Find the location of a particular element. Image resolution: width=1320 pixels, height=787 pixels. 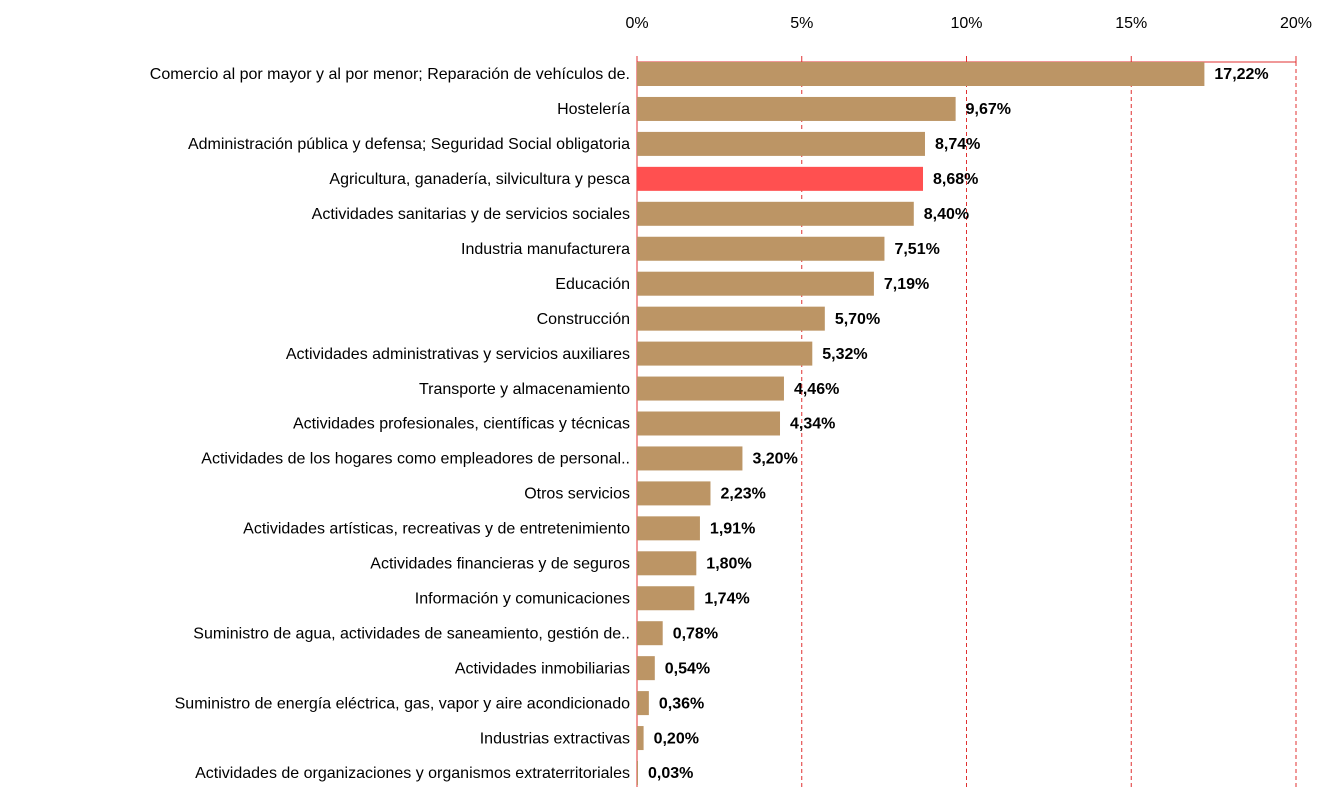

value-label: 5,32% is located at coordinates (844, 354).